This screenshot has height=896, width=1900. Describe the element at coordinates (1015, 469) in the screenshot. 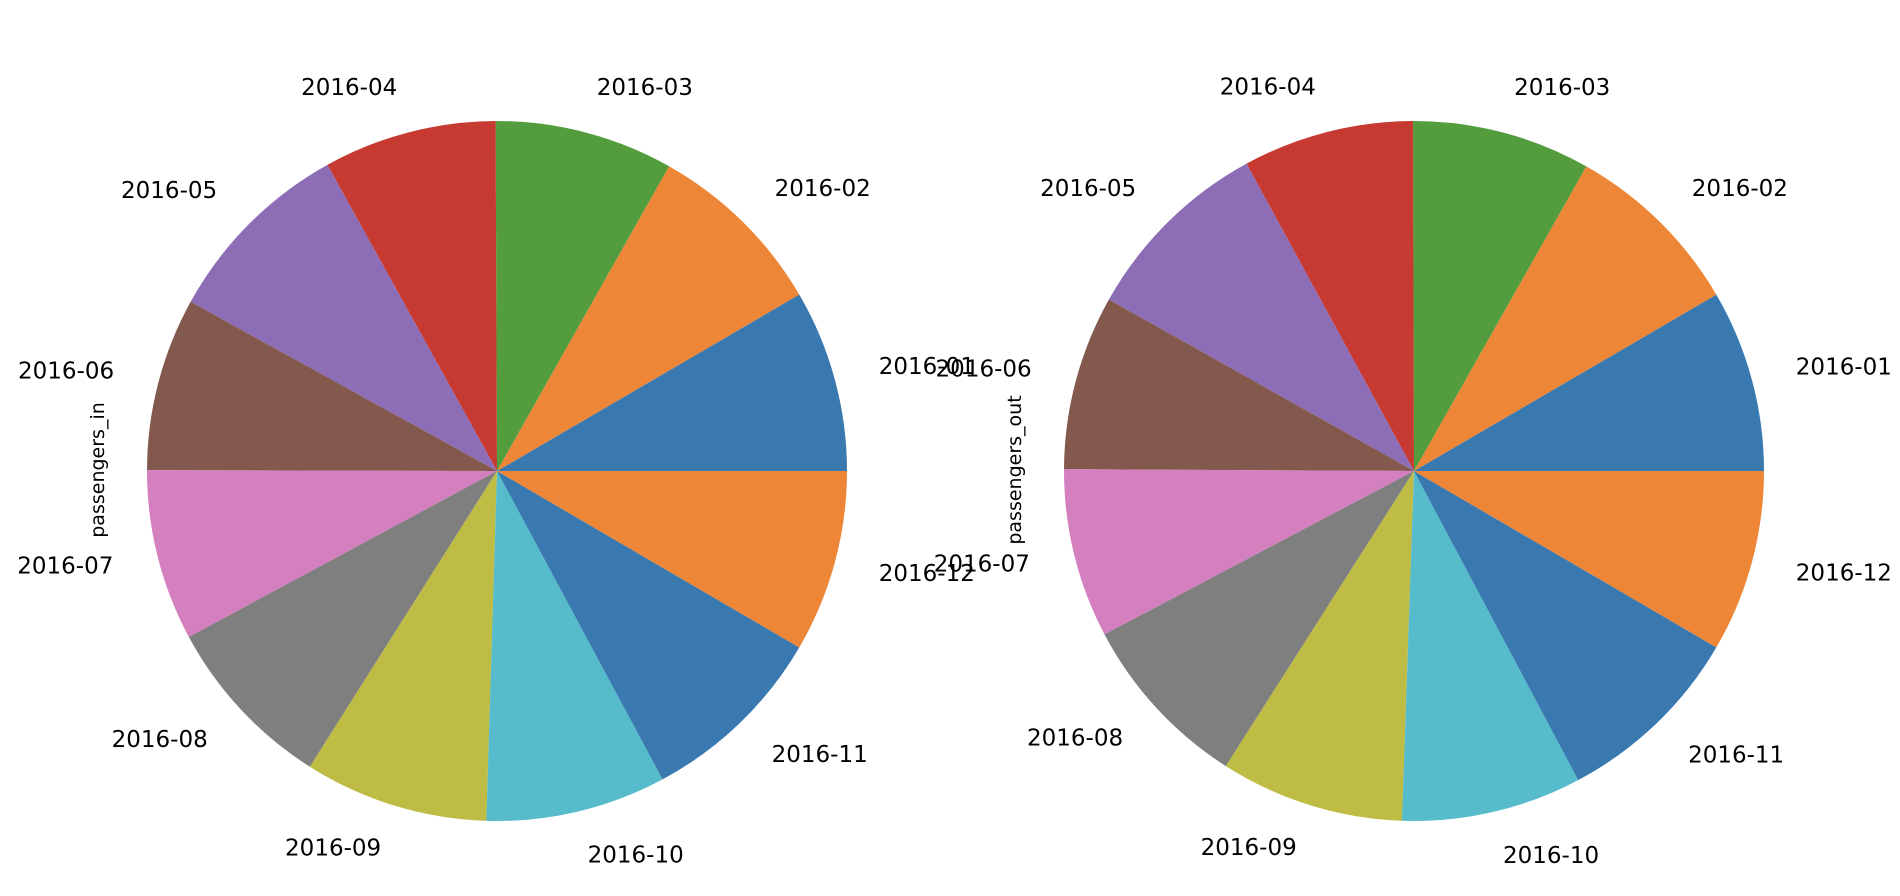

I see `y-axis-label: passengers_out` at that location.